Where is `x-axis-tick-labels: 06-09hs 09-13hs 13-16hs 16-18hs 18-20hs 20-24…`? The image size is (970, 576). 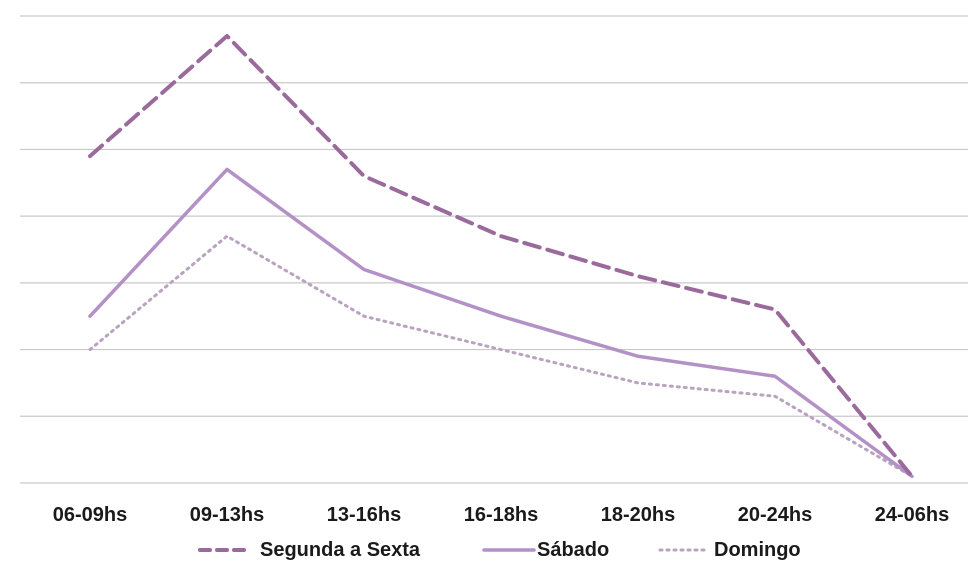
x-axis-tick-labels: 06-09hs 09-13hs 13-16hs 16-18hs 18-20hs 20-24… is located at coordinates (501, 515).